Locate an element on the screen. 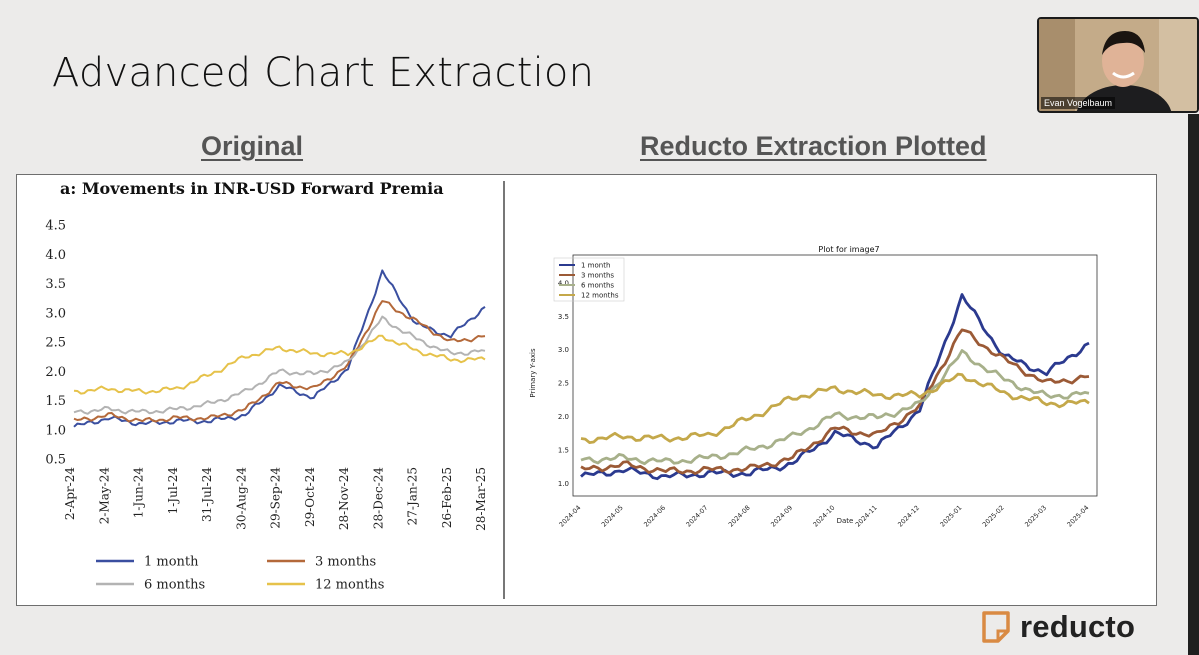 Image resolution: width=1199 pixels, height=655 pixels. x-tick-label: 2024-07 is located at coordinates (697, 516).